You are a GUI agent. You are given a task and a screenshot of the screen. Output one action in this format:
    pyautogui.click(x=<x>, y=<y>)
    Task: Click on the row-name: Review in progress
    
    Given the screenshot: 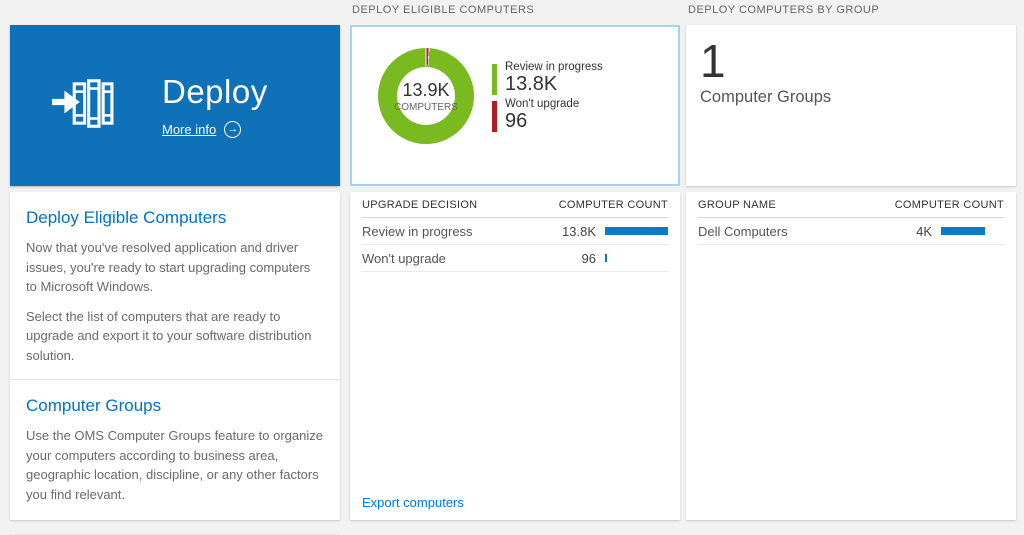 What is the action you would take?
    pyautogui.click(x=417, y=231)
    